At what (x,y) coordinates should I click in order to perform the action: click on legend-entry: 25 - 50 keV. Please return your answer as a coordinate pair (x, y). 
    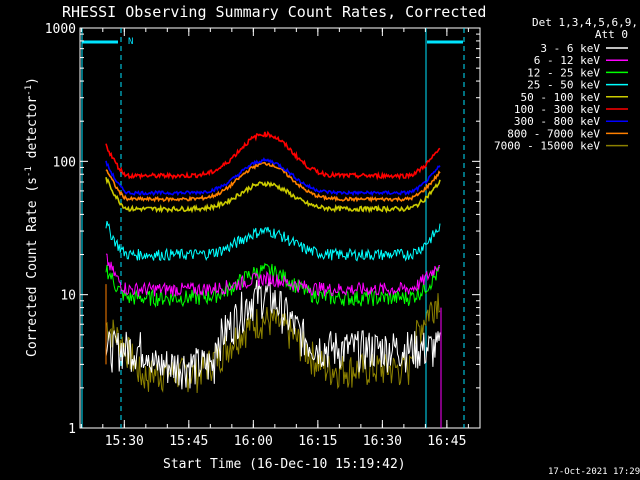
    Looking at the image, I should click on (563, 85).